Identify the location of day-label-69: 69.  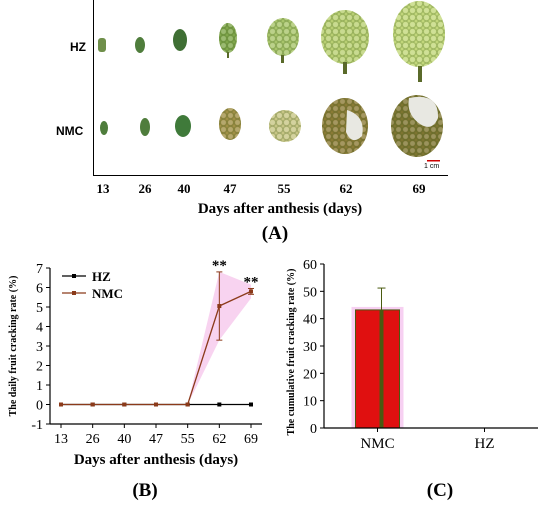
(419, 188).